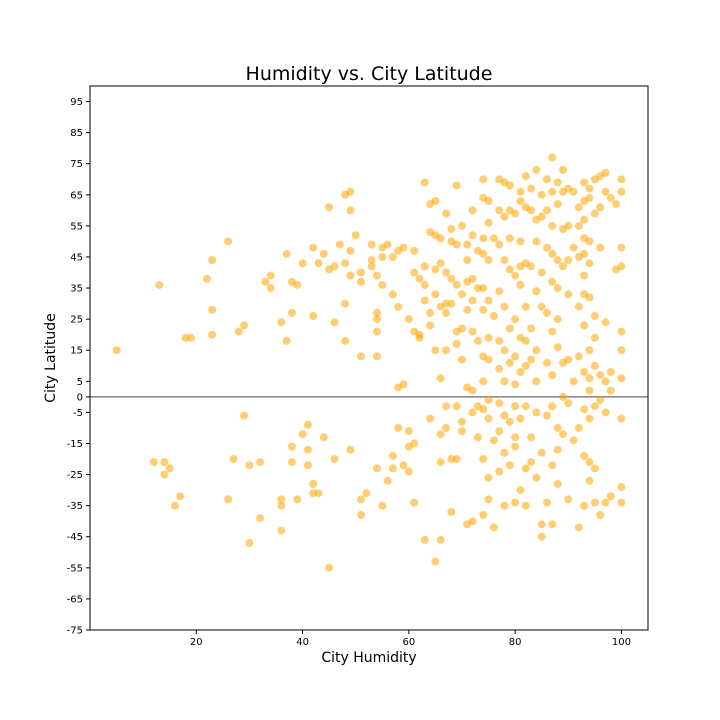 This screenshot has height=720, width=720. I want to click on chart-title: Humidity vs. City Latitude, so click(369, 74).